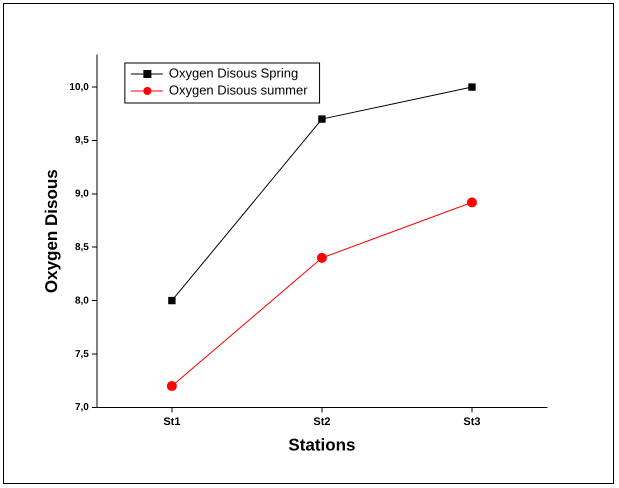 The width and height of the screenshot is (619, 488). What do you see at coordinates (82, 194) in the screenshot?
I see `y-tick-label: 9,0` at bounding box center [82, 194].